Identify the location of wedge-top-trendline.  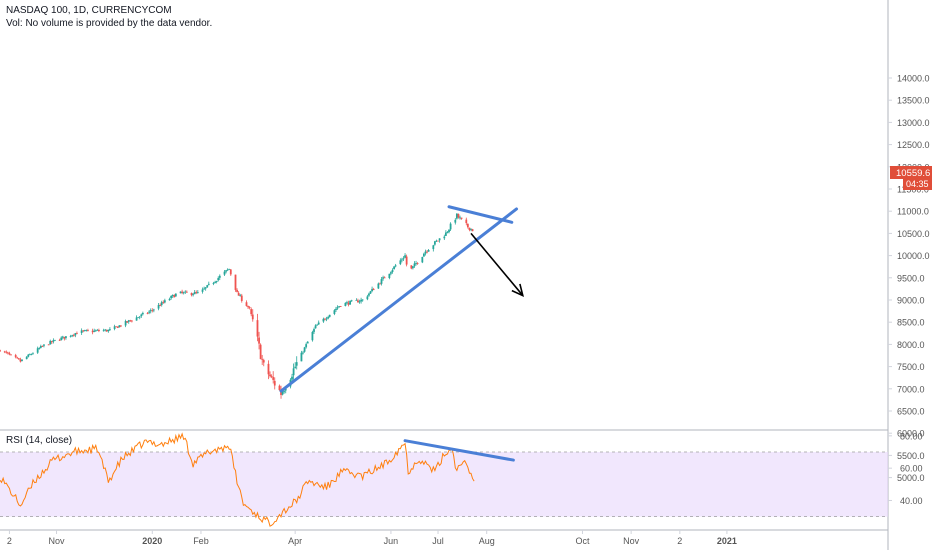
(480, 214).